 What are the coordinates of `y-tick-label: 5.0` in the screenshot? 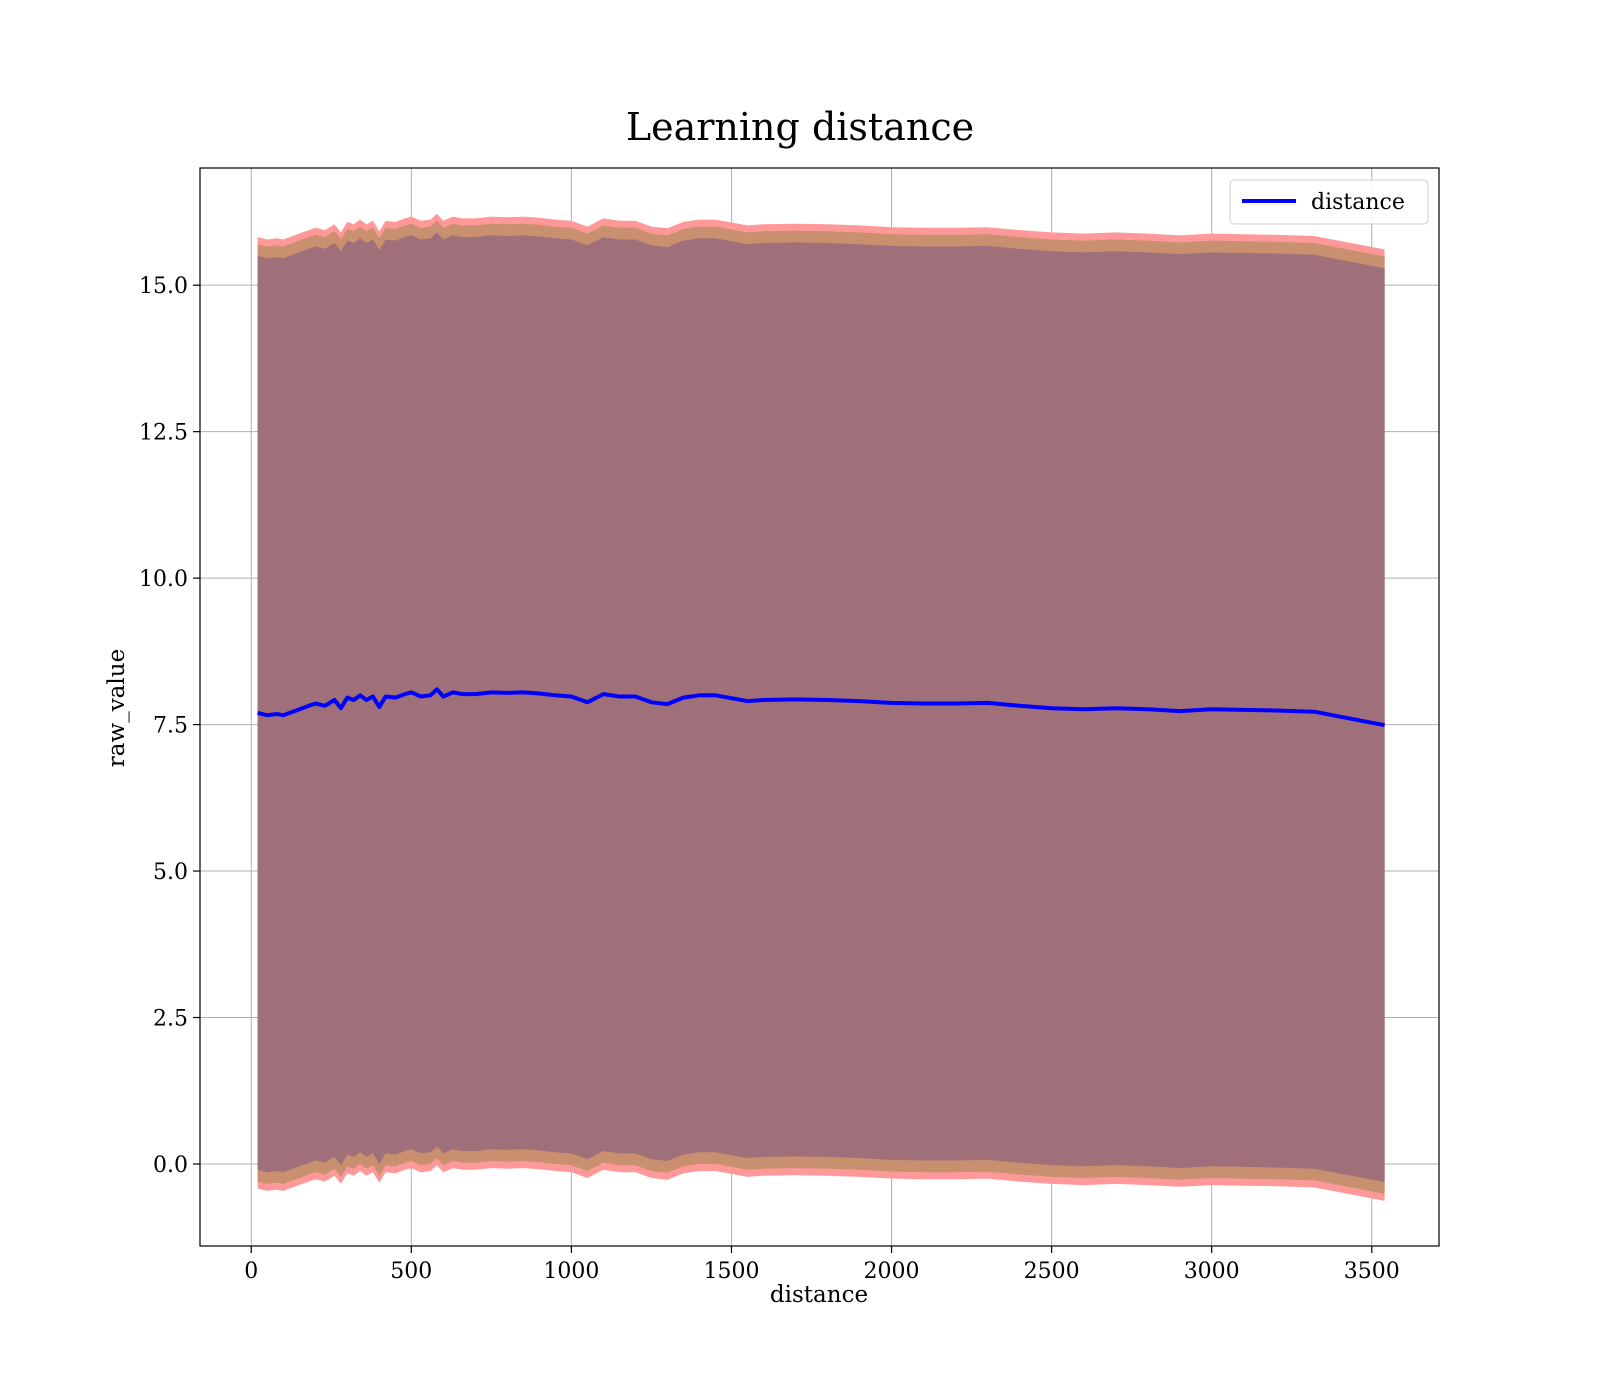 It's located at (170, 872).